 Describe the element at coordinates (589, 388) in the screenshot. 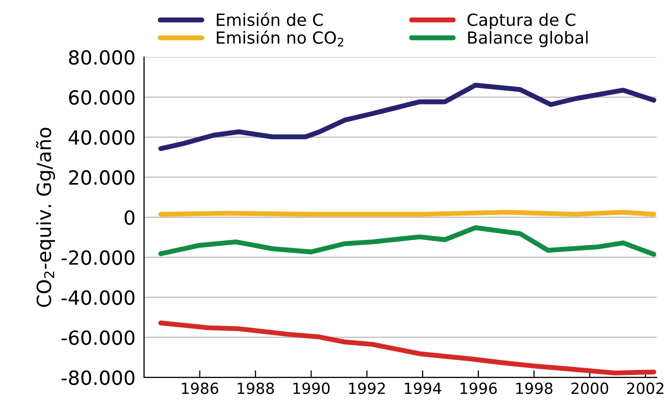

I see `x-tick-label: 2000` at that location.